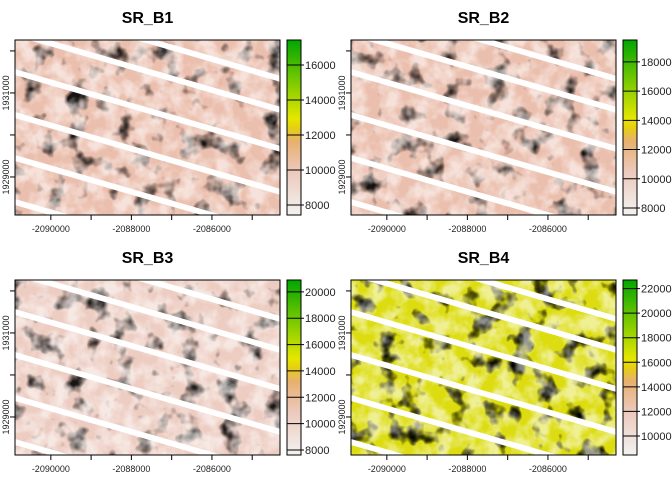  Describe the element at coordinates (484, 258) in the screenshot. I see `panel-title: SR_B4` at that location.